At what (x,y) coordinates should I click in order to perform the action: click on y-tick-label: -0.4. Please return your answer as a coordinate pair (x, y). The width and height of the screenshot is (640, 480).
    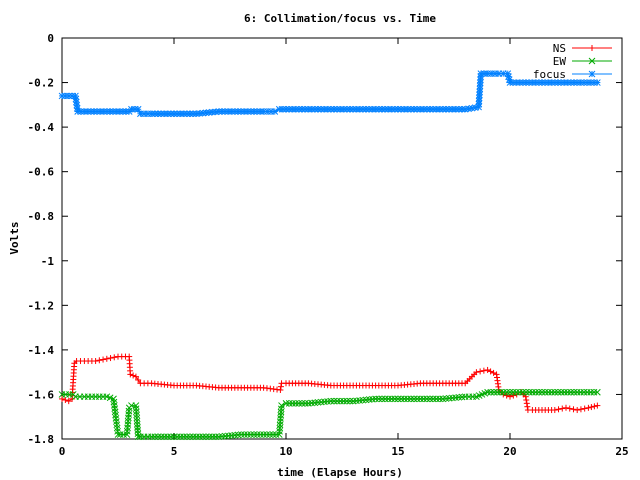
    Looking at the image, I should click on (41, 127).